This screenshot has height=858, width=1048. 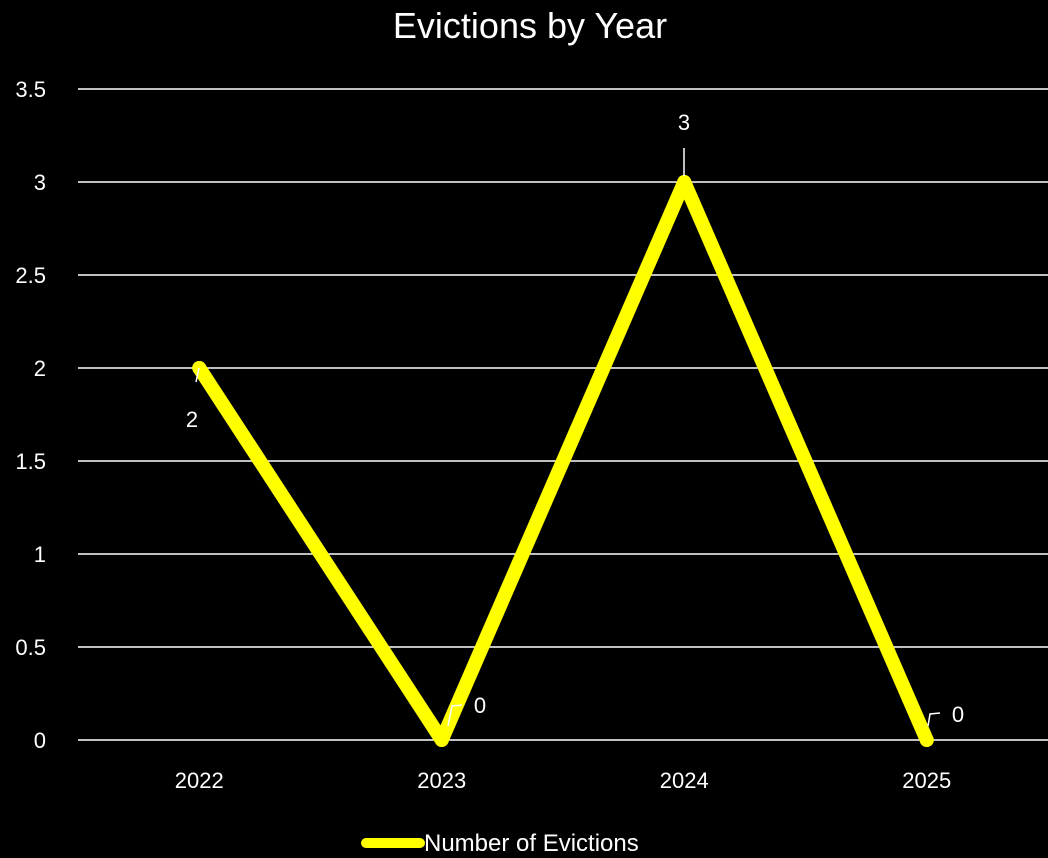 I want to click on x-axis-tick-labels: 2022 2023 2024 2025, so click(x=563, y=780).